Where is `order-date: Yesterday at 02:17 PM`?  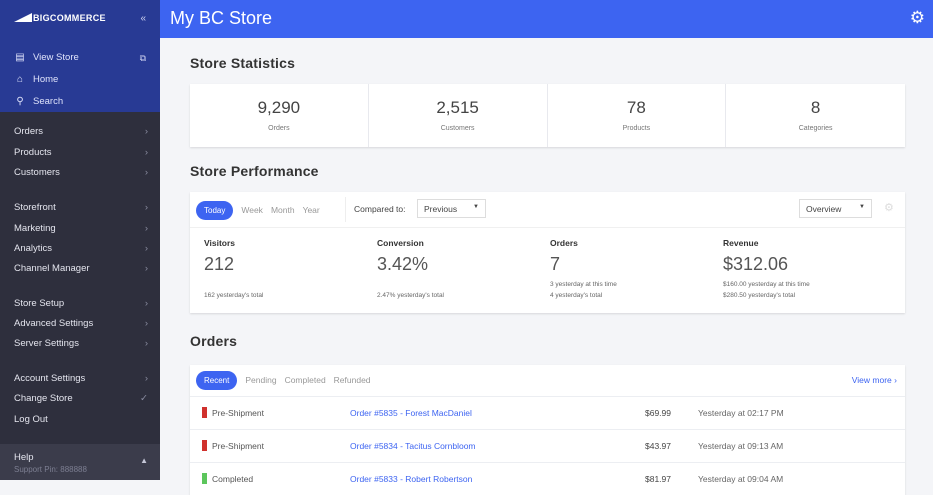
order-date: Yesterday at 02:17 PM is located at coordinates (741, 413).